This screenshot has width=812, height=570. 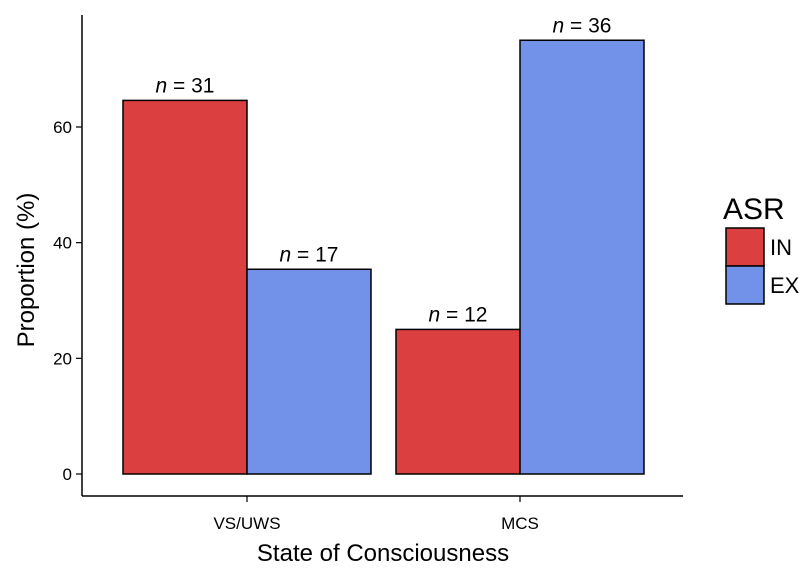 I want to click on legend-label-ex: EX, so click(x=785, y=285).